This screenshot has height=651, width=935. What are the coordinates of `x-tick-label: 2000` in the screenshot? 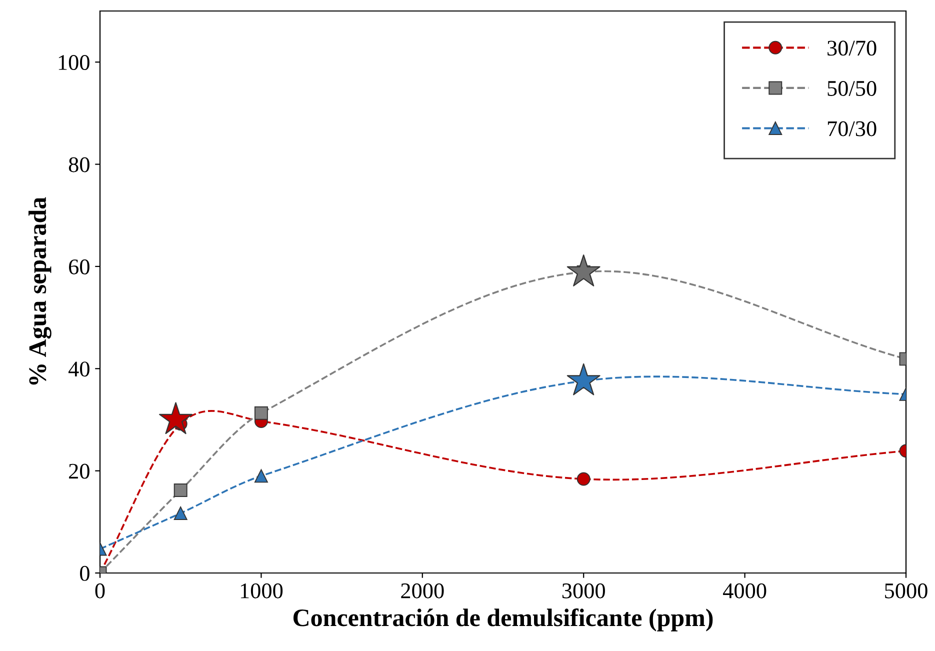 It's located at (422, 590).